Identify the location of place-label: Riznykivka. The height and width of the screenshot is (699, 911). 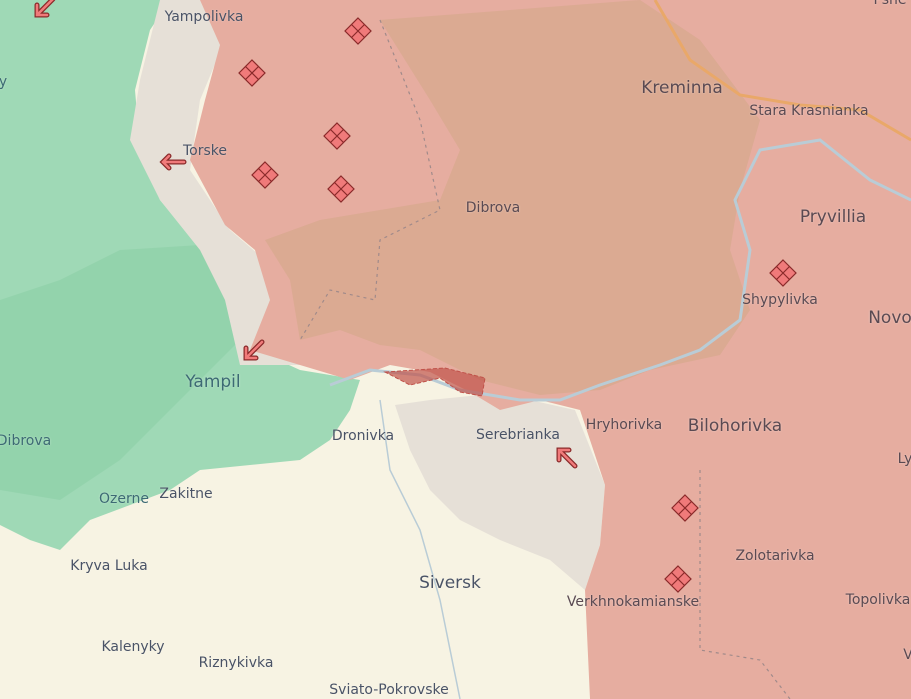
(236, 663).